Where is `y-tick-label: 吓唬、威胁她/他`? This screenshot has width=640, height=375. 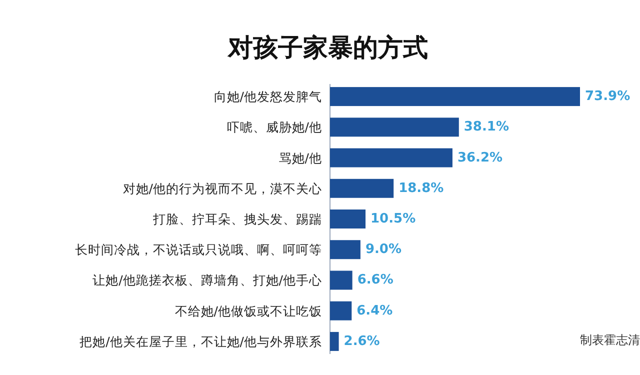 y-tick-label: 吓唬、威胁她/他 is located at coordinates (274, 127).